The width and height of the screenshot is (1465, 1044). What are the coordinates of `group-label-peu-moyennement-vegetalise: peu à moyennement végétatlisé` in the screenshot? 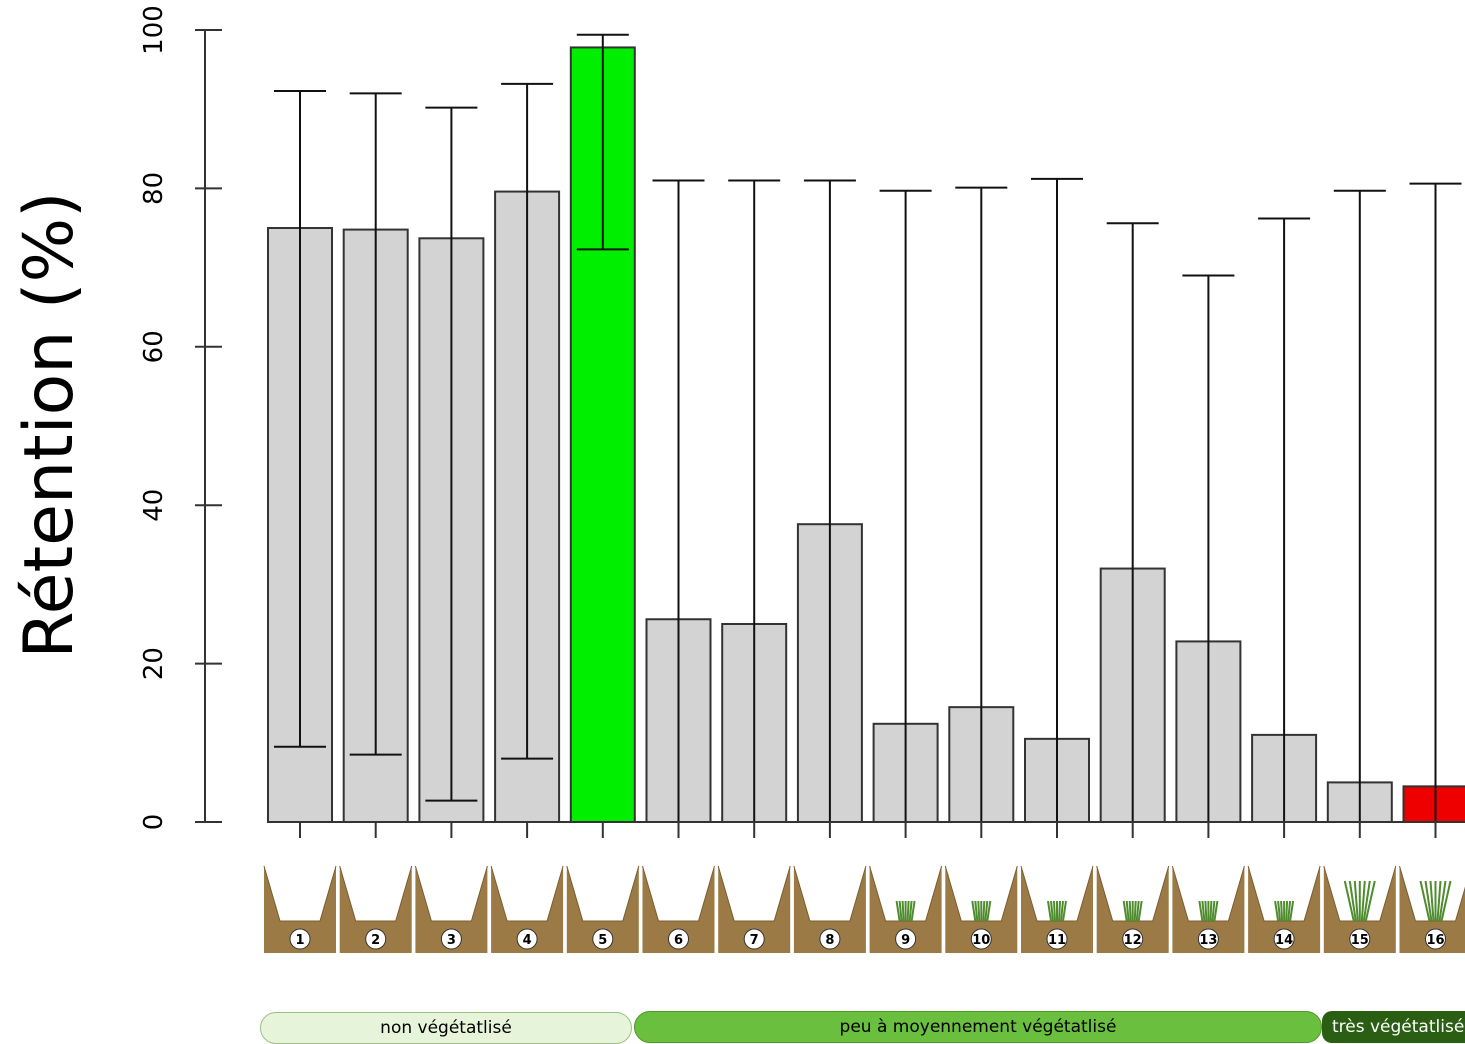 It's located at (978, 1027).